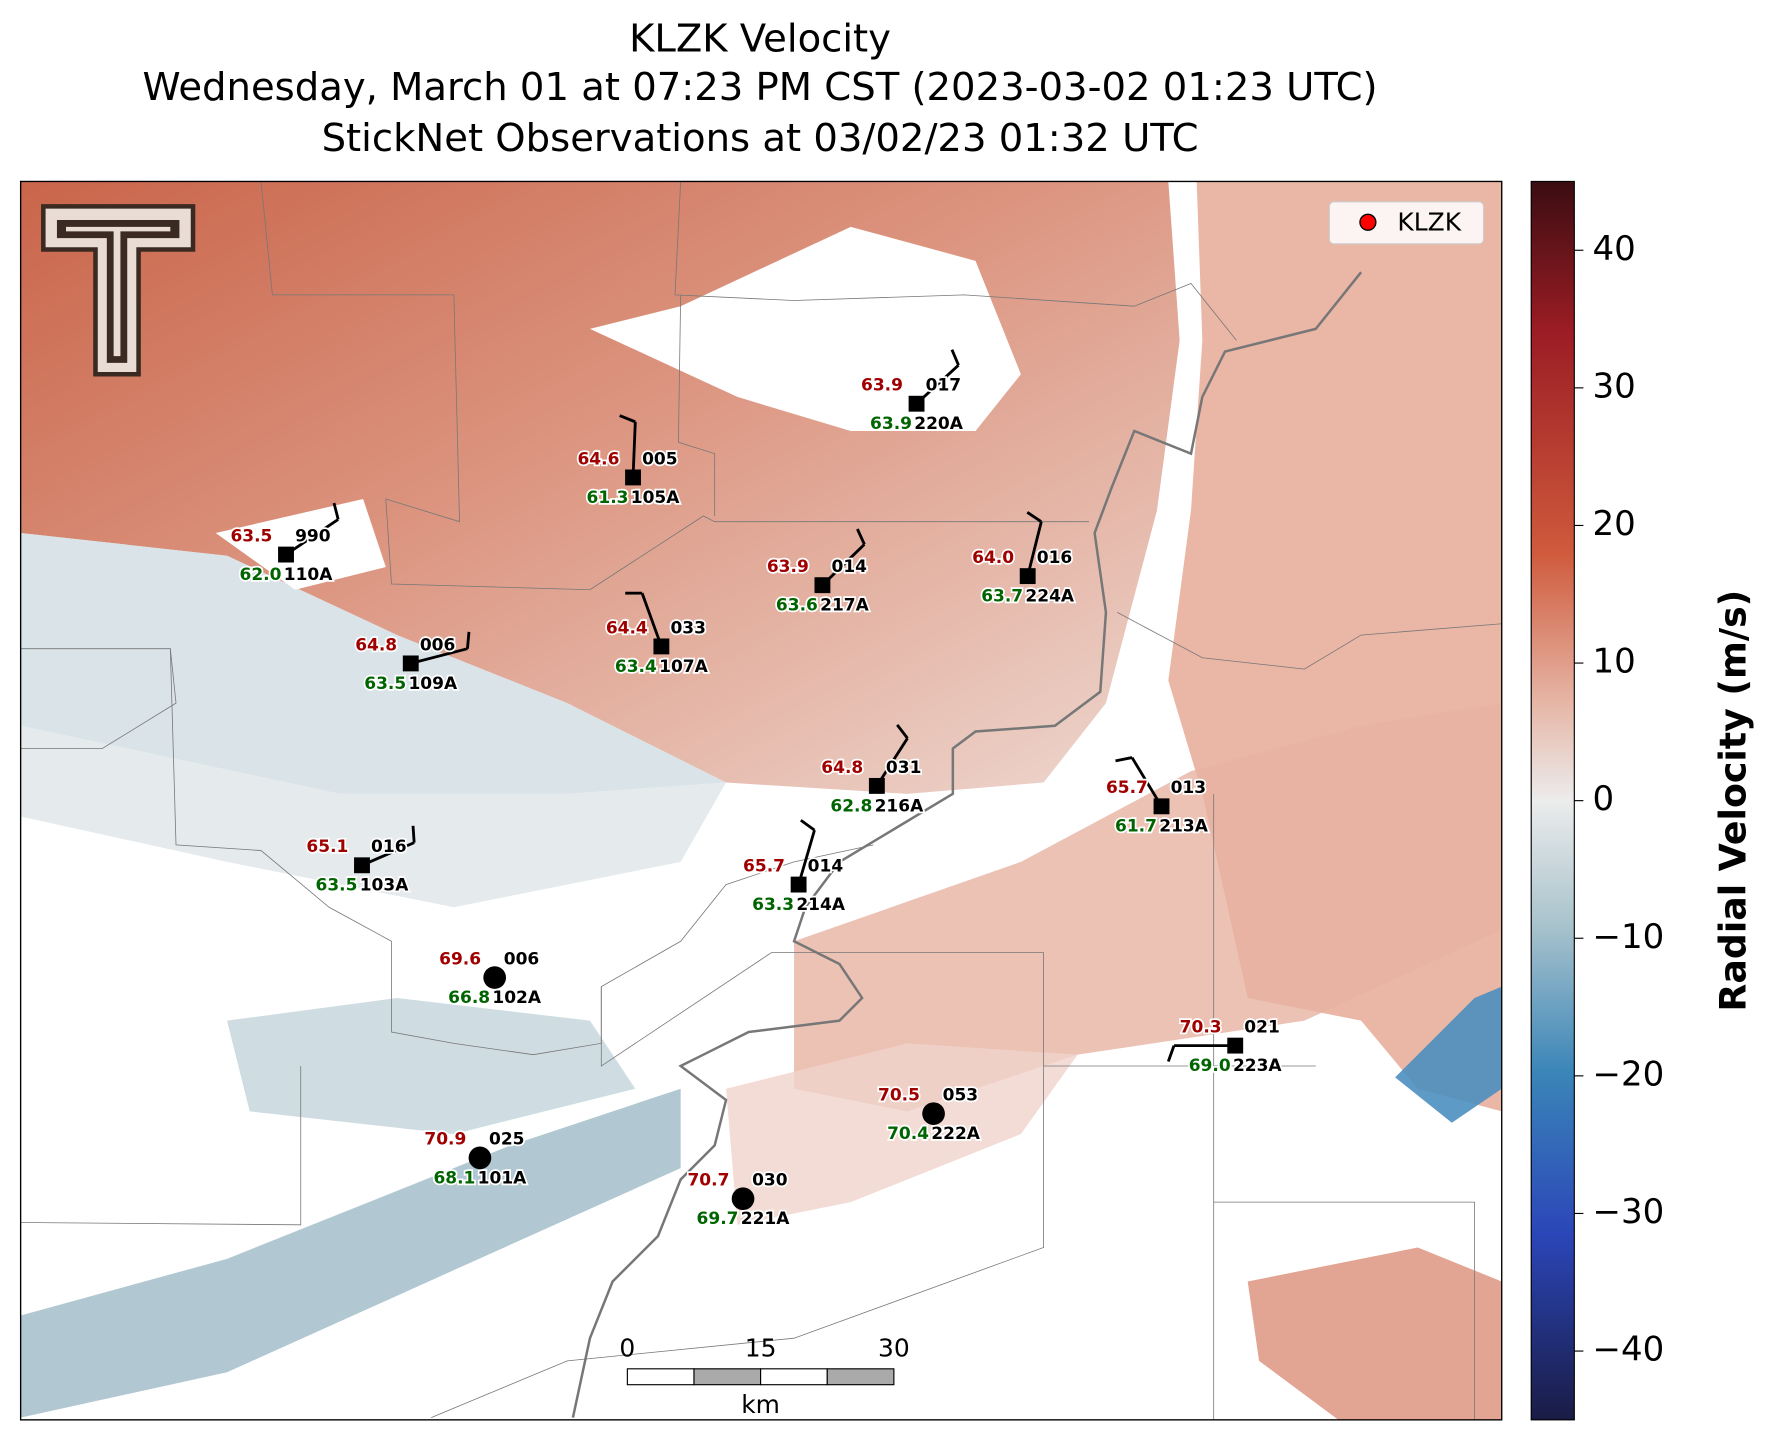 The width and height of the screenshot is (1773, 1438). I want to click on colorbar-tick-label: 20, so click(1613, 524).